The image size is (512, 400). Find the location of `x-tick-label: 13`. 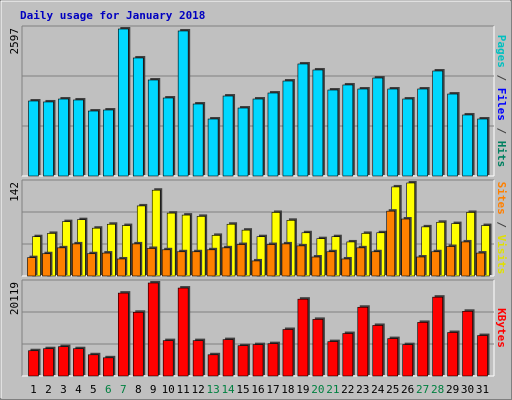

x-tick-label: 13 is located at coordinates (212, 389).